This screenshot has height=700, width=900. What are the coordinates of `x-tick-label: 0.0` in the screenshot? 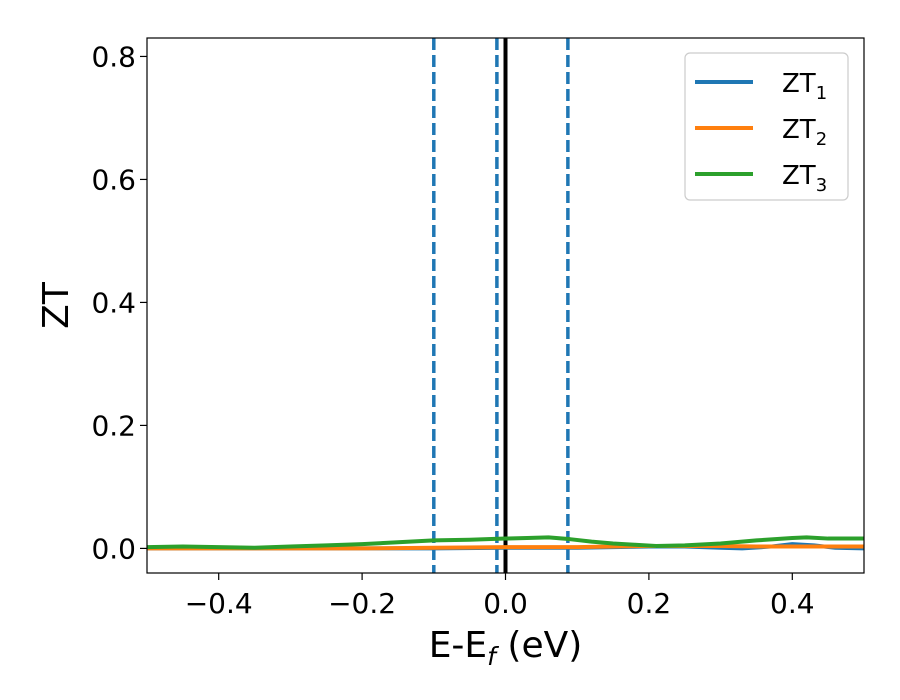 It's located at (505, 603).